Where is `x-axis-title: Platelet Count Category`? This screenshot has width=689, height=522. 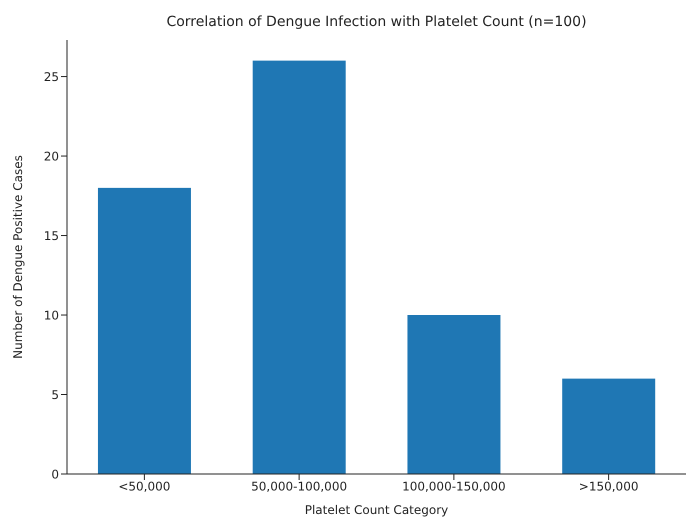
x-axis-title: Platelet Count Category is located at coordinates (377, 510).